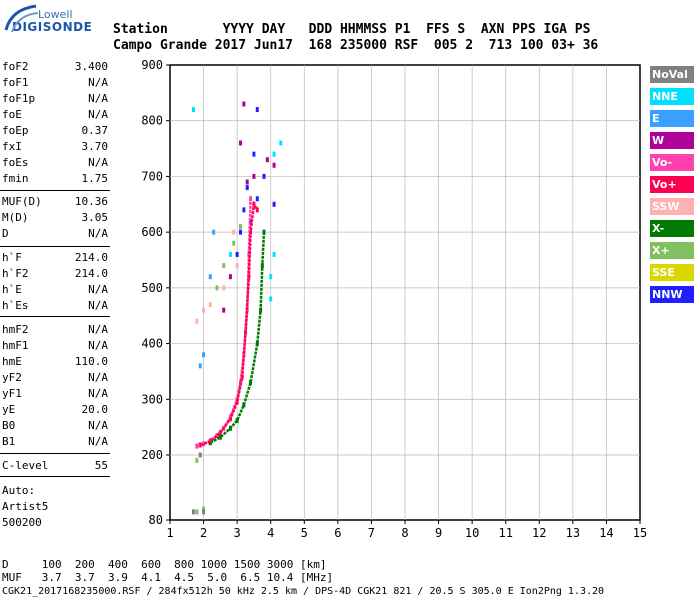  I want to click on legend-item: SSE, so click(672, 272).